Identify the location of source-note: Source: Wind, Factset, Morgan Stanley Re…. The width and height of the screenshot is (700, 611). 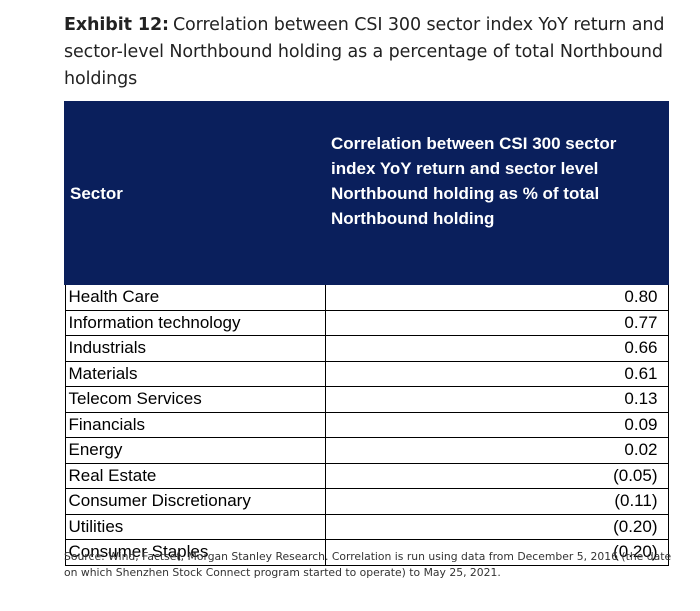
(368, 564).